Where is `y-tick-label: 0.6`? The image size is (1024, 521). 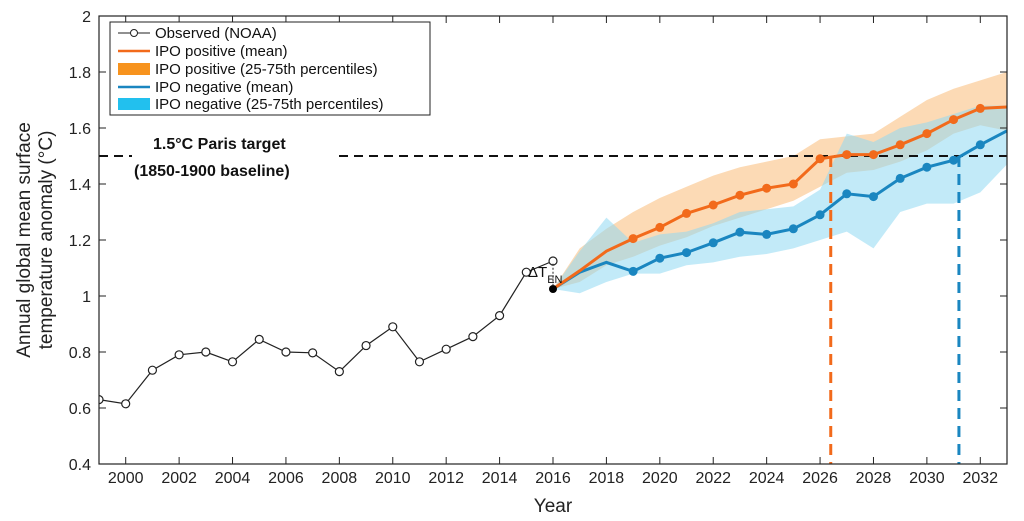
y-tick-label: 0.6 is located at coordinates (80, 409).